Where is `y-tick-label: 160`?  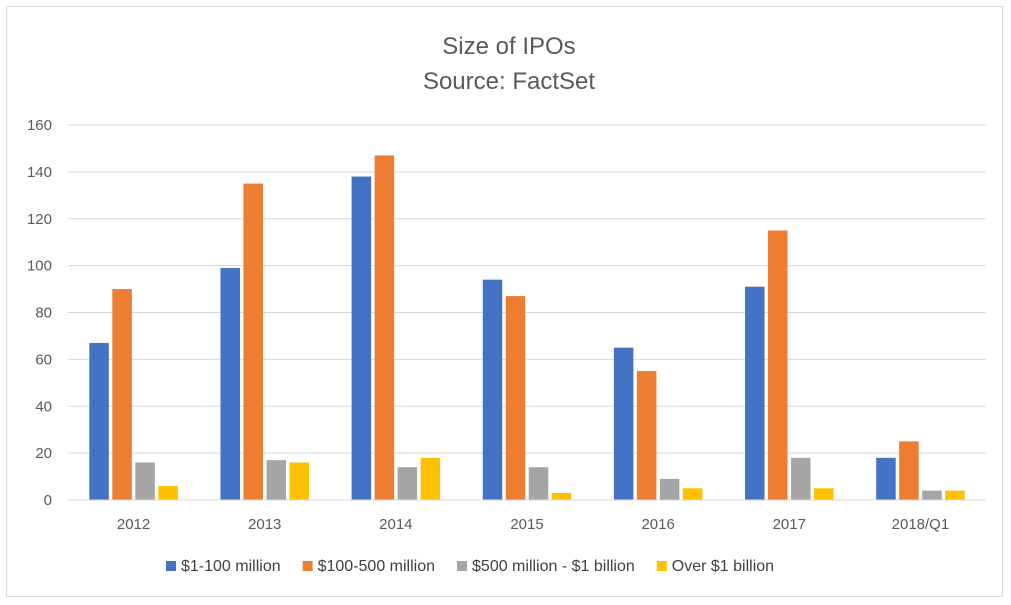 y-tick-label: 160 is located at coordinates (39, 125).